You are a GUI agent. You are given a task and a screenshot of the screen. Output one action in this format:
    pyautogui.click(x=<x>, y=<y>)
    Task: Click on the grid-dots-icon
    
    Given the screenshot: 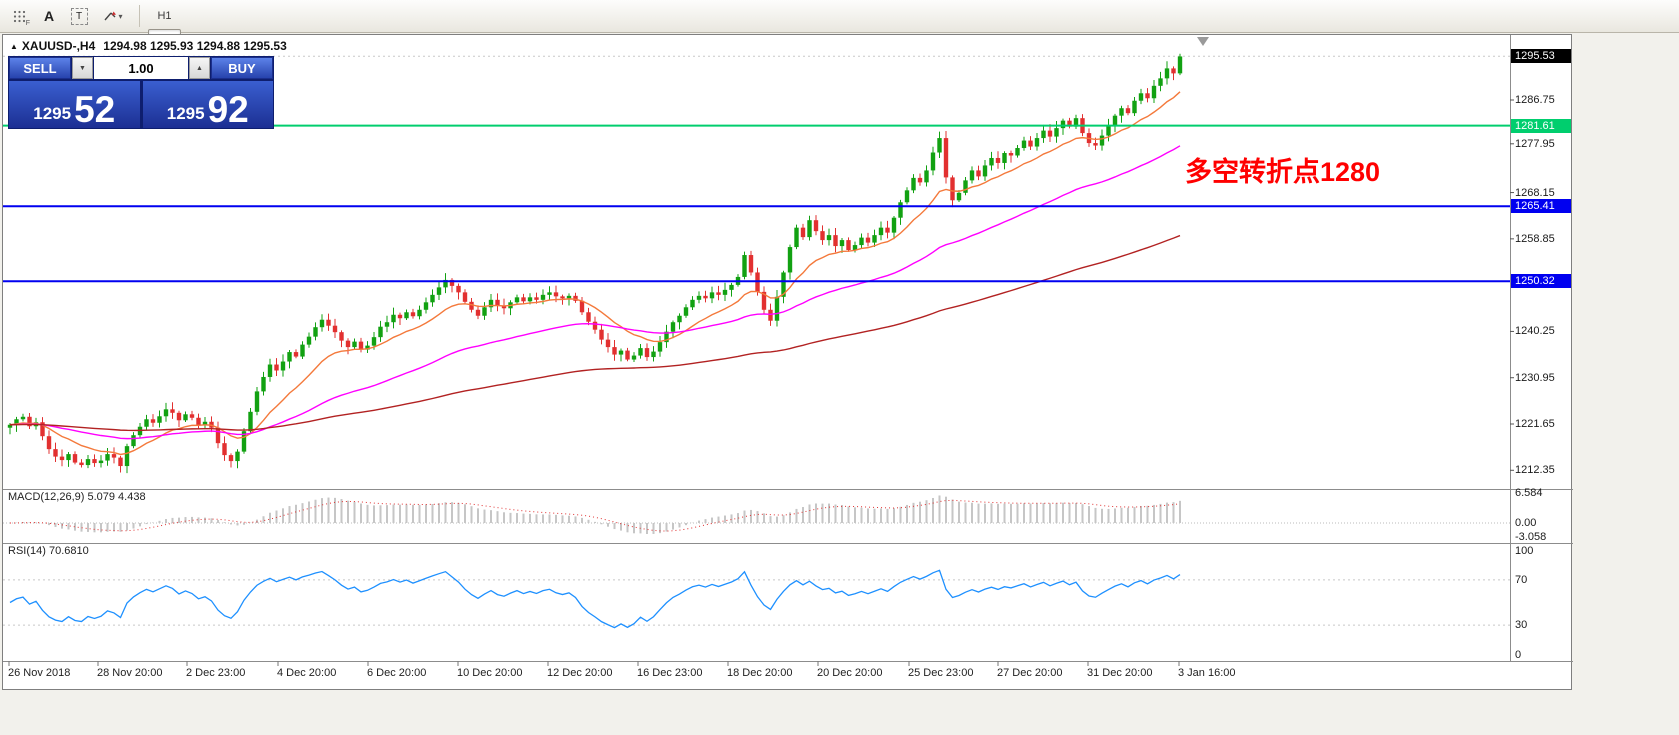 What is the action you would take?
    pyautogui.click(x=19, y=16)
    